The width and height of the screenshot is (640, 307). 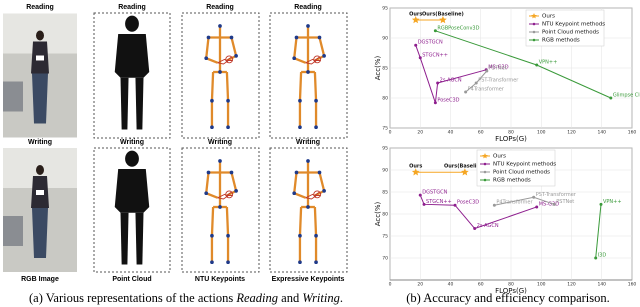 I want to click on y-tick-label: 85, so click(x=385, y=69).